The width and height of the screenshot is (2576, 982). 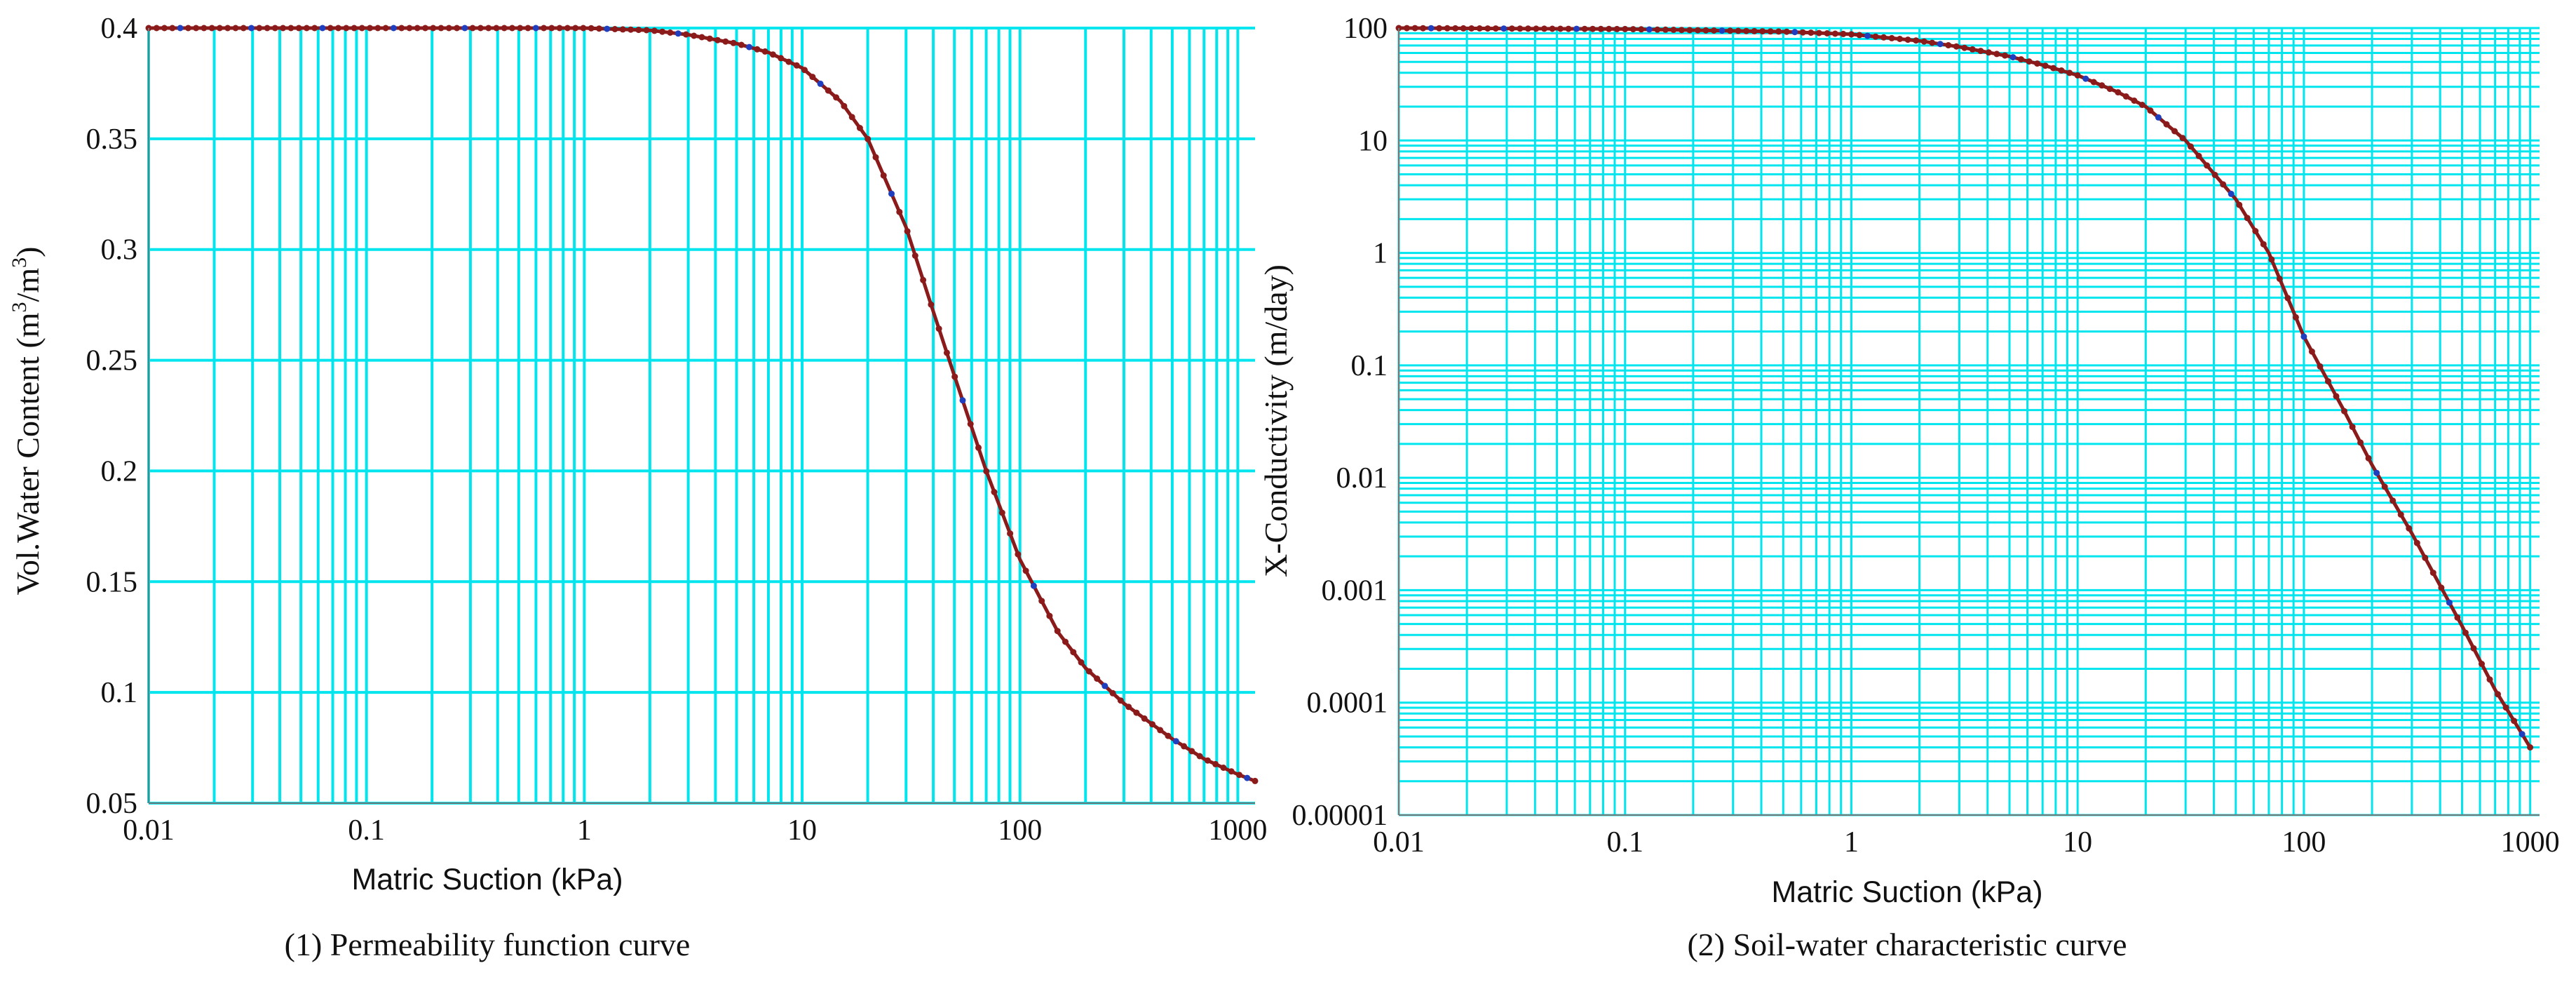 I want to click on chart-1-caption: (1) Permeability function curve, so click(x=488, y=944).